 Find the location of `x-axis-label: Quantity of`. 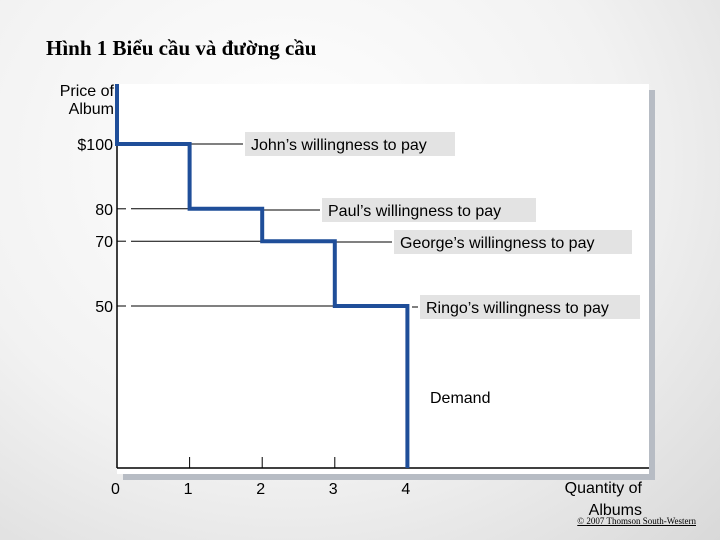

x-axis-label: Quantity of is located at coordinates (604, 488).